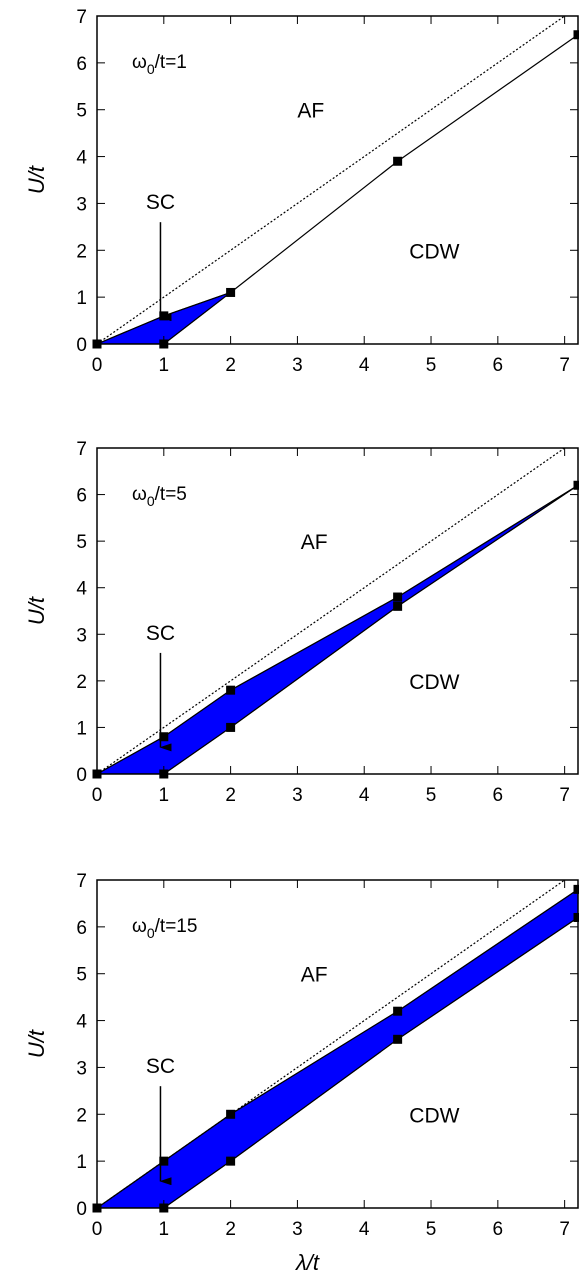  I want to click on parameter-label: ω0/t=15, so click(164, 928).